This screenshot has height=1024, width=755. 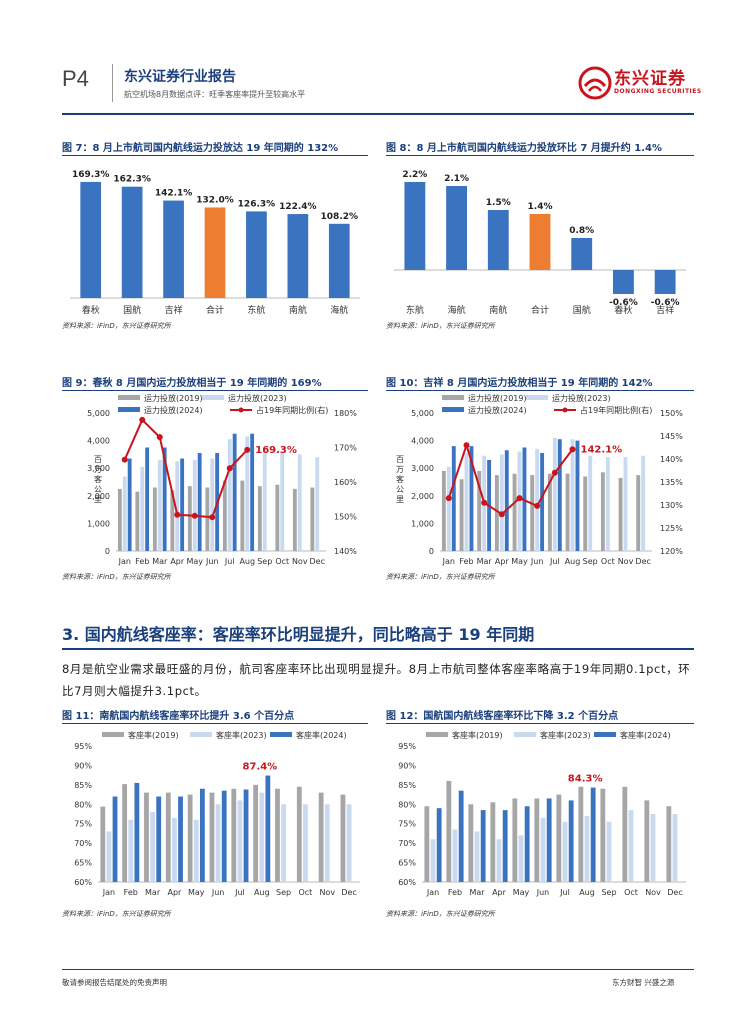 I want to click on fig7-source: 资料来源：iFinD，东兴证券研究所, so click(x=116, y=326).